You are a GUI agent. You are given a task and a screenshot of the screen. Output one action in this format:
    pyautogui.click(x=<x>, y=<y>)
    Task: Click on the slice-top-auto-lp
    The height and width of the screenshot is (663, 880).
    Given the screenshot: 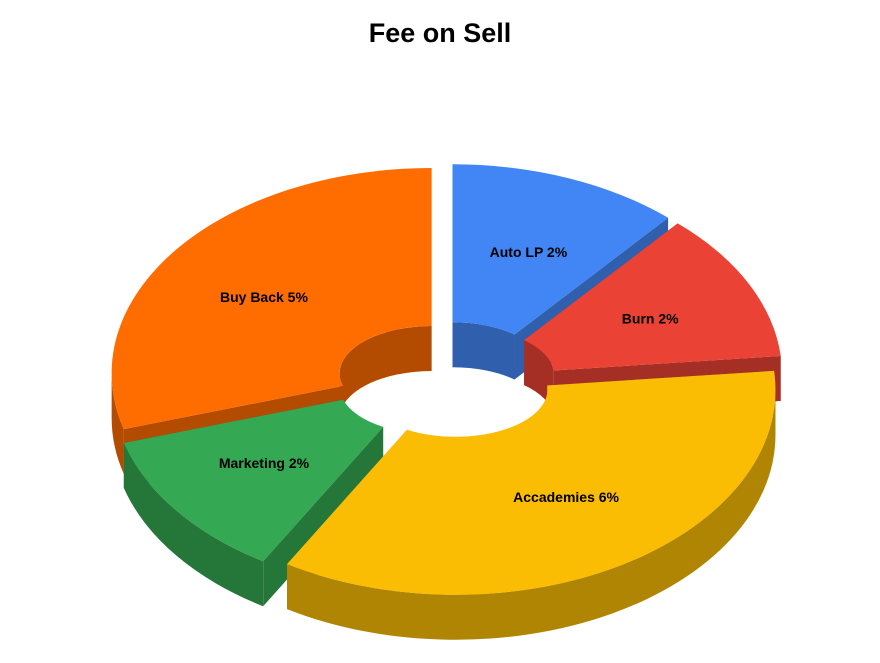 What is the action you would take?
    pyautogui.click(x=560, y=249)
    